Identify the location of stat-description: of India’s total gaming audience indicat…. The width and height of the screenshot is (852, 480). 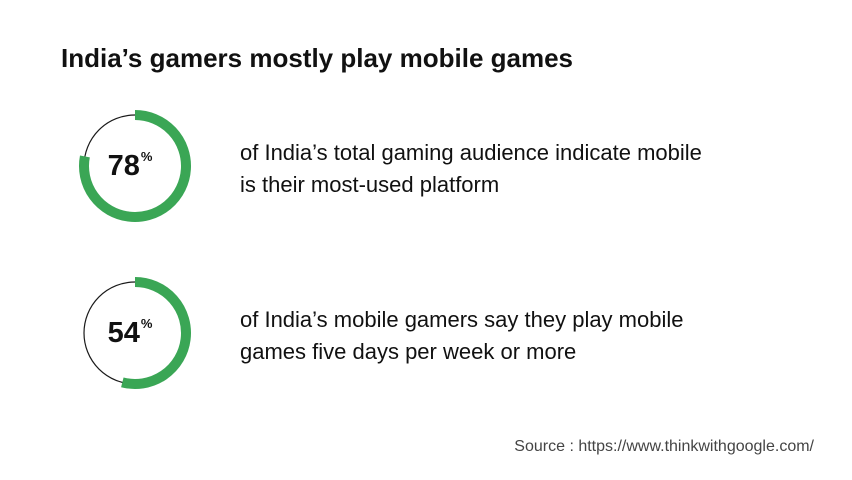
(530, 169).